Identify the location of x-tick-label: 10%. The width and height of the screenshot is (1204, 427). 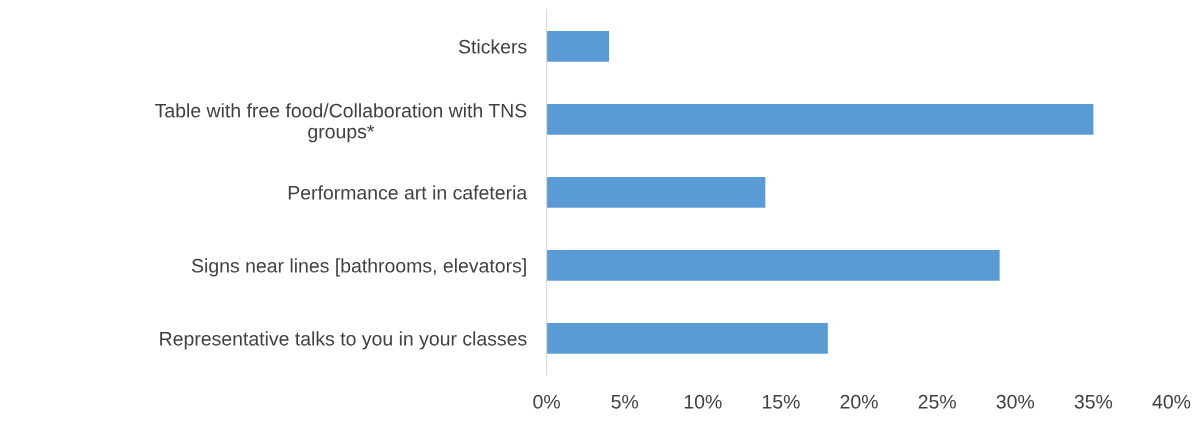
(703, 401).